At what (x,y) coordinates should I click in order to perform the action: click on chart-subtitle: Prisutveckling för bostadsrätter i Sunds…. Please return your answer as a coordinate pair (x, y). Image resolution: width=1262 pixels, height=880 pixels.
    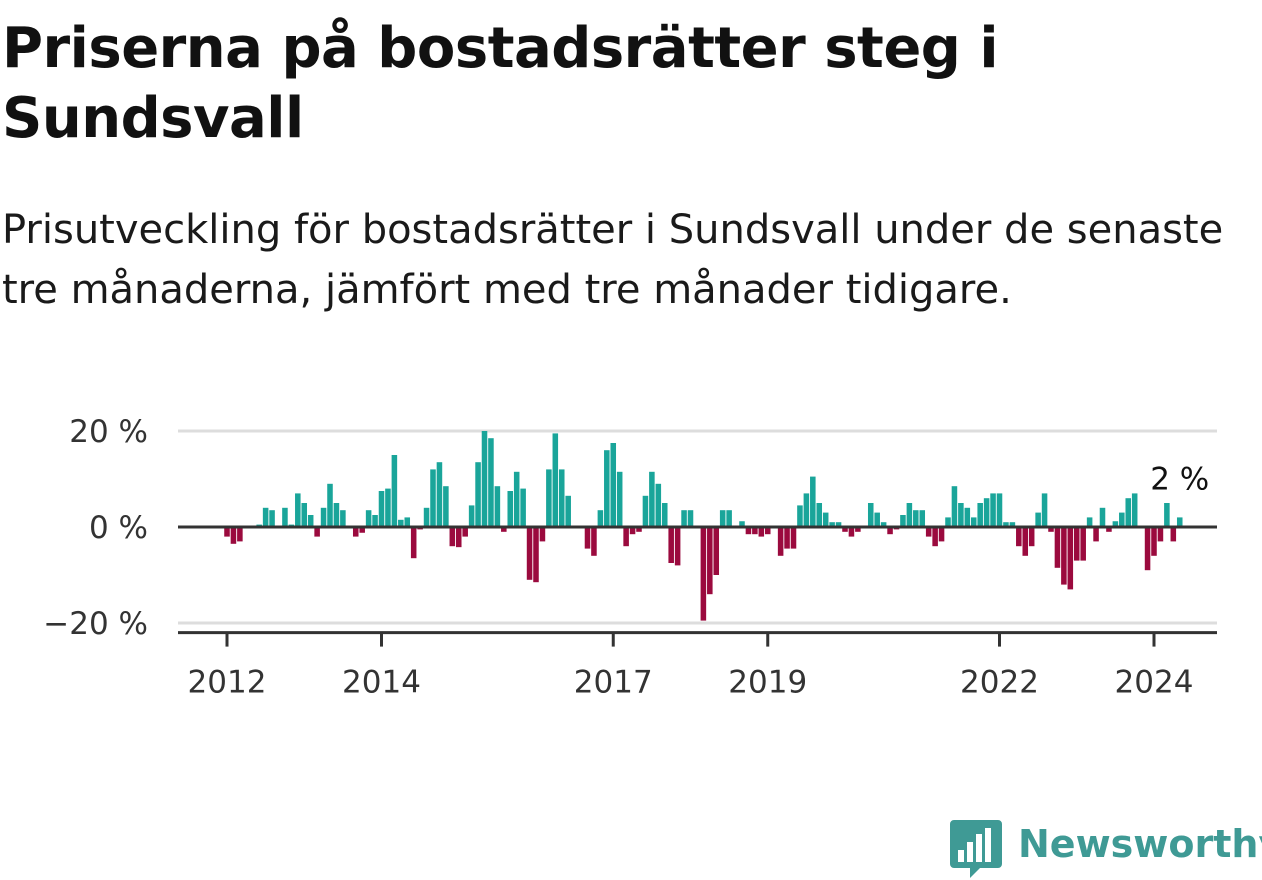
    Looking at the image, I should click on (613, 260).